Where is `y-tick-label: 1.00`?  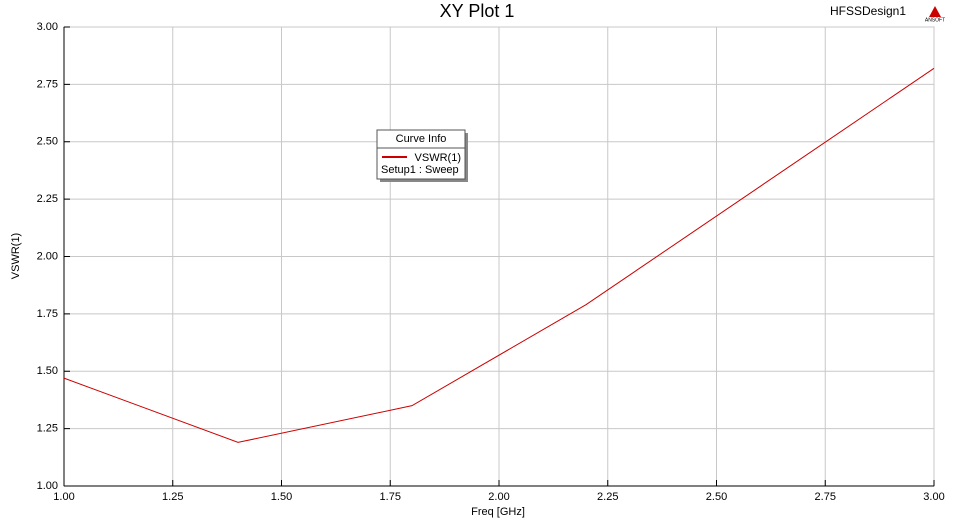
y-tick-label: 1.00 is located at coordinates (47, 486).